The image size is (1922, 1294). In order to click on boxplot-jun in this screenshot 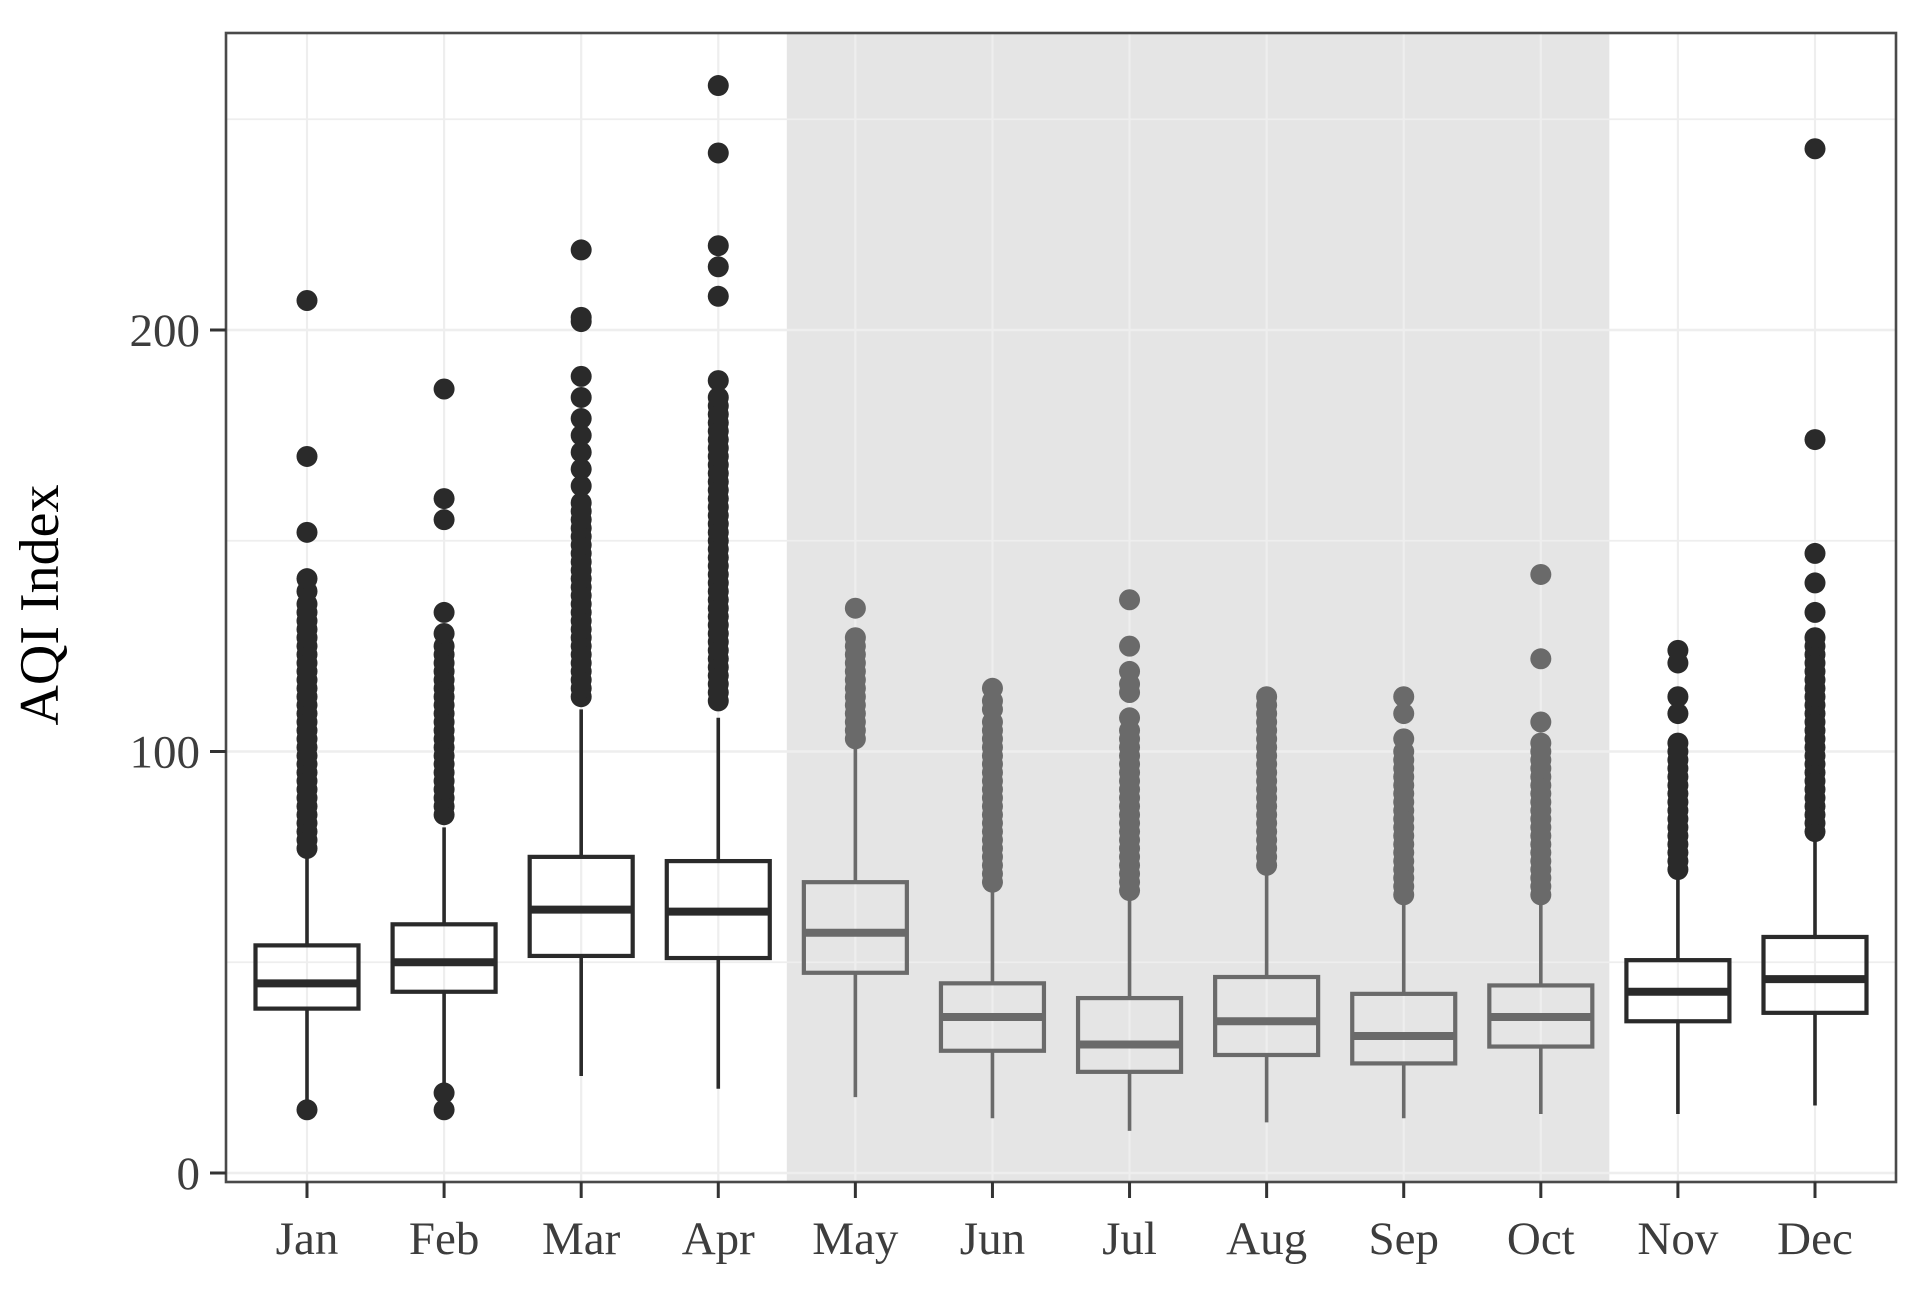, I will do `click(992, 898)`.